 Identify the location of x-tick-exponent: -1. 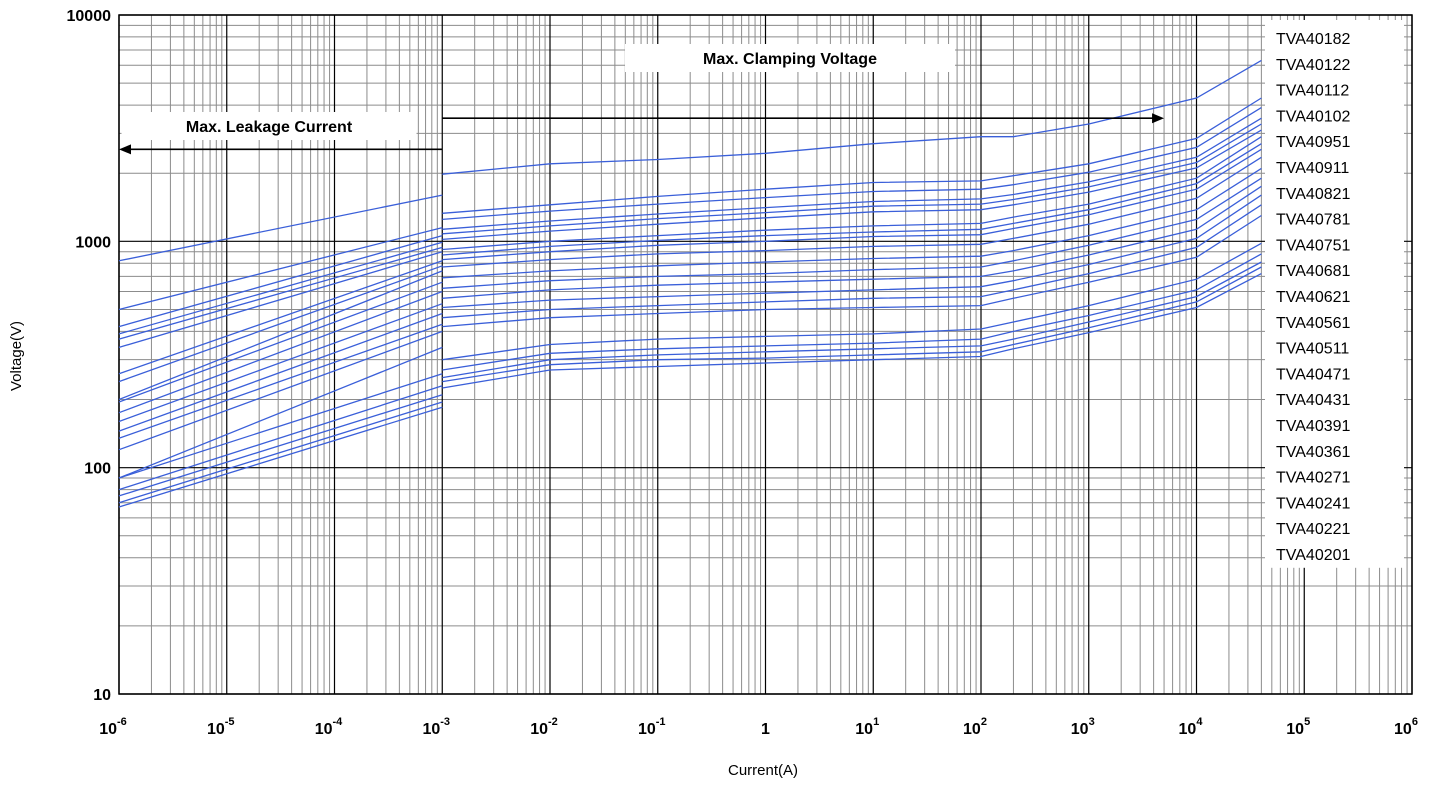
(661, 722).